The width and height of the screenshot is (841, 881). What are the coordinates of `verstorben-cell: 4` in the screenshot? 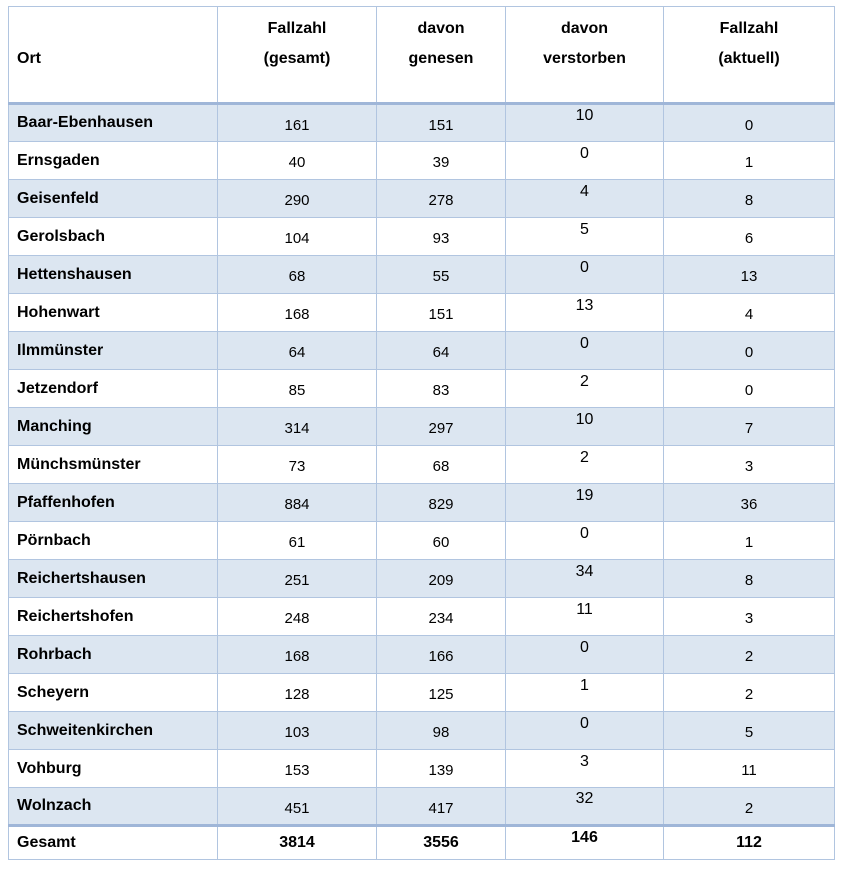 It's located at (584, 198).